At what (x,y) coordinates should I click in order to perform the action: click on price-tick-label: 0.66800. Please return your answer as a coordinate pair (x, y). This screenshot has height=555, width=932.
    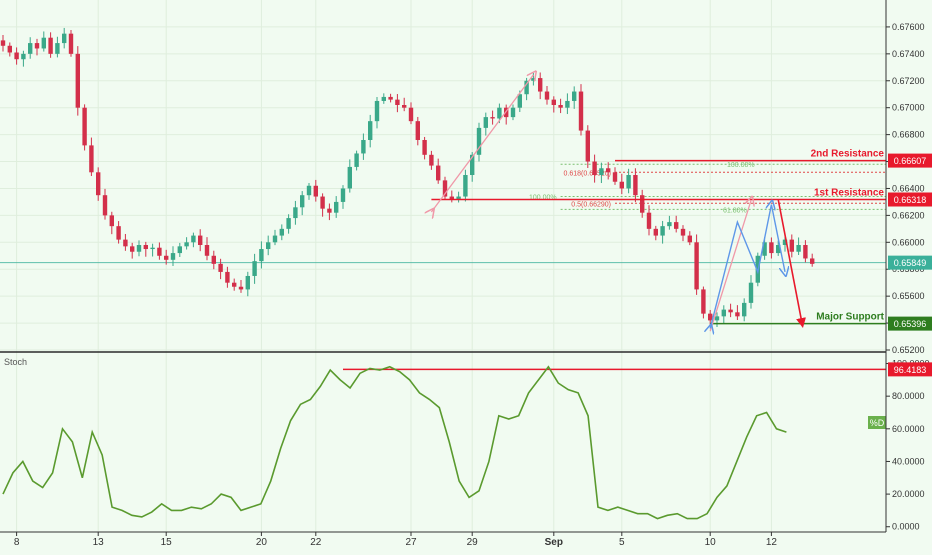
    Looking at the image, I should click on (908, 135).